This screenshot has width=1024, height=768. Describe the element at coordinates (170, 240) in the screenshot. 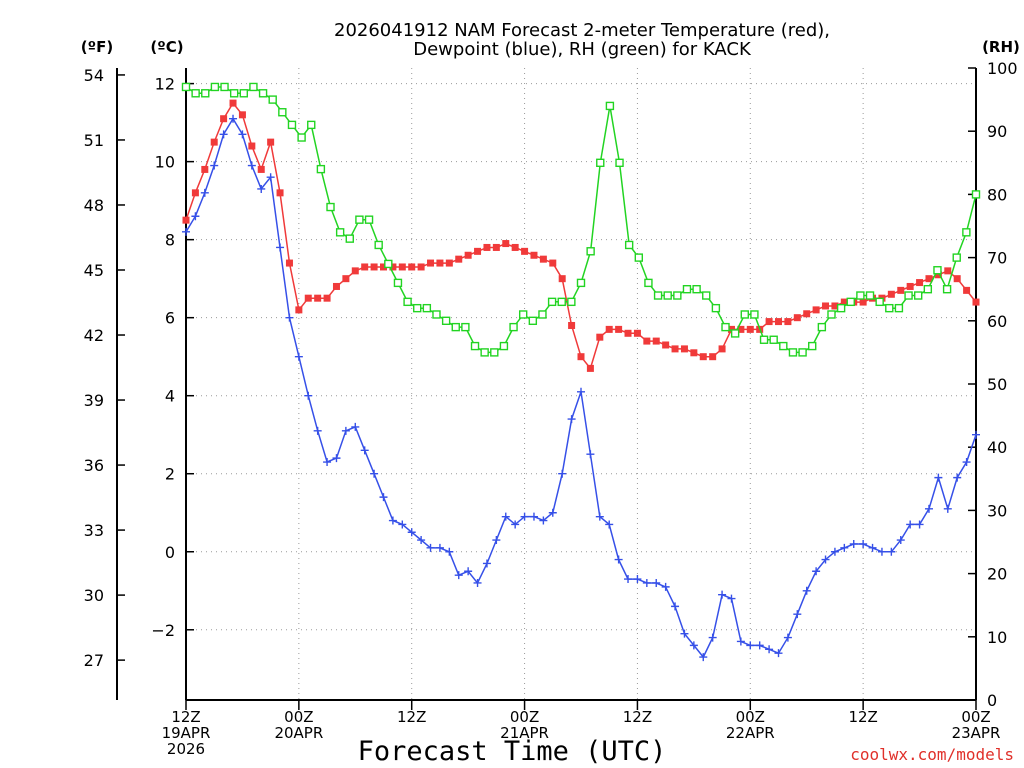

I see `celsius-tick-label: 8` at that location.